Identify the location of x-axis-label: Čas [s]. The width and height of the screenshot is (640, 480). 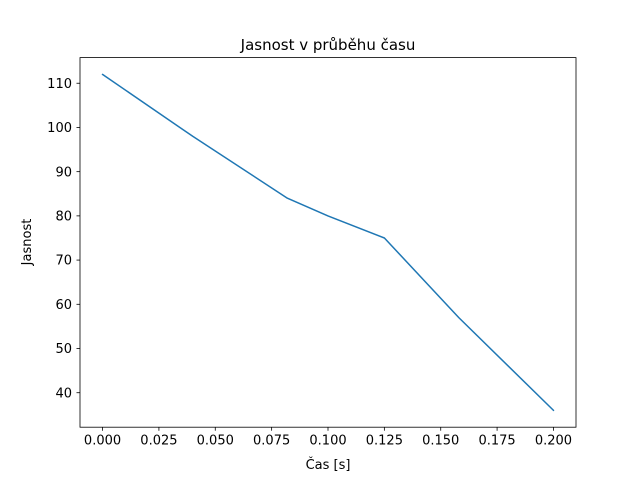
(328, 465).